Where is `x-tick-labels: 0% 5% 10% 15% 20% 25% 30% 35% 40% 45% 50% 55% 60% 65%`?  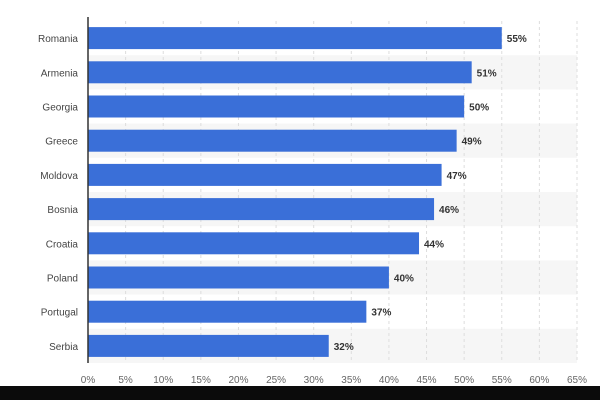 x-tick-labels: 0% 5% 10% 15% 20% 25% 30% 35% 40% 45% 50% 55% 60% 65% is located at coordinates (334, 380).